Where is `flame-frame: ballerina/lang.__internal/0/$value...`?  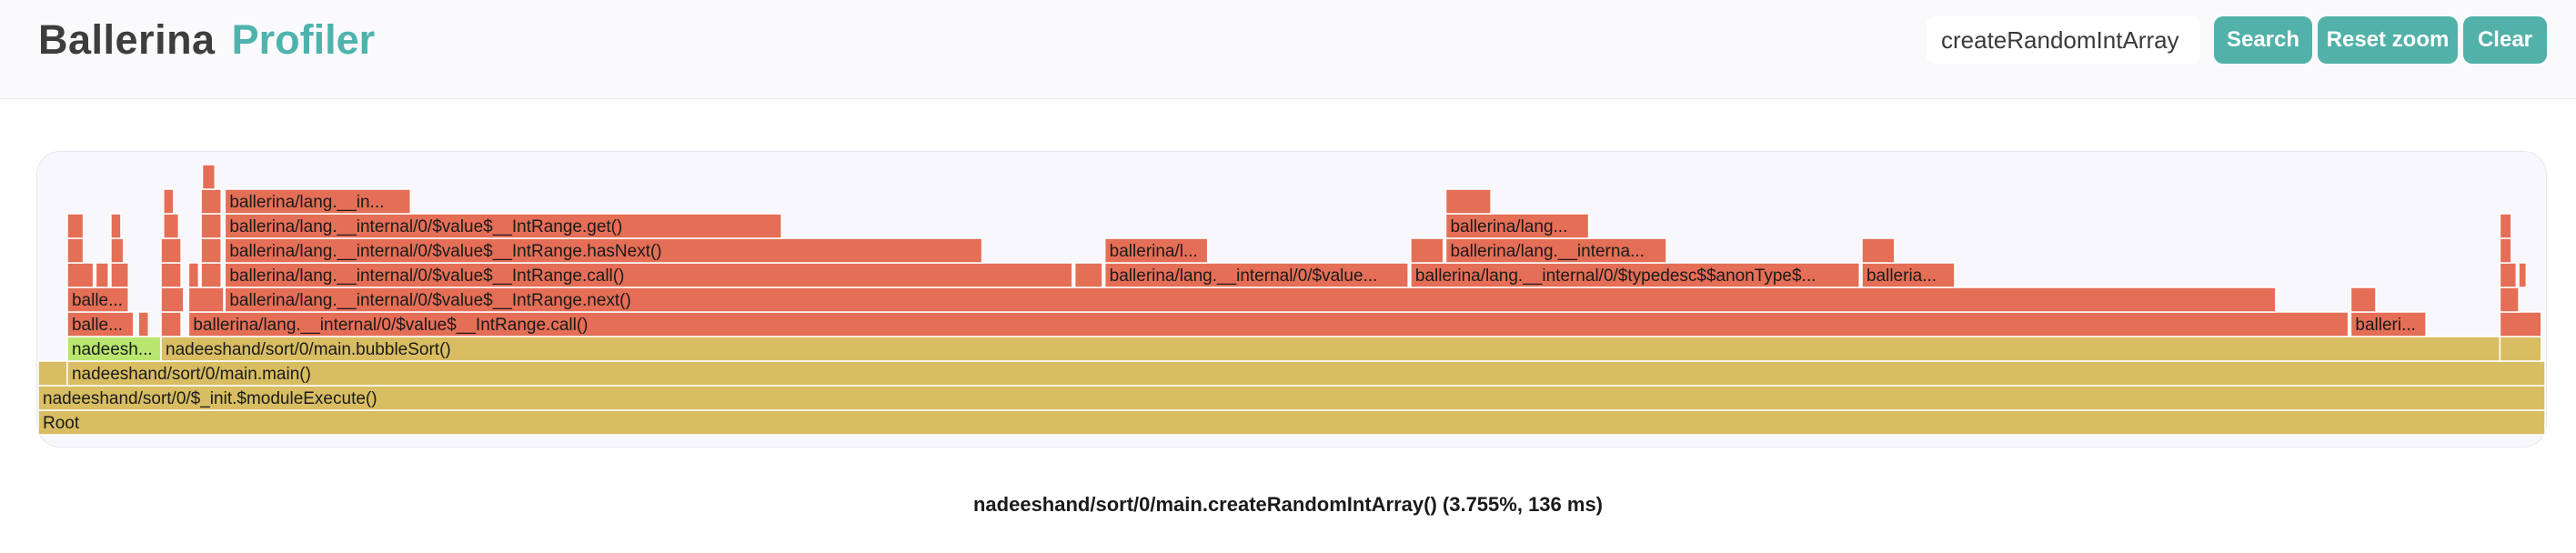
flame-frame: ballerina/lang.__internal/0/$value... is located at coordinates (1256, 275).